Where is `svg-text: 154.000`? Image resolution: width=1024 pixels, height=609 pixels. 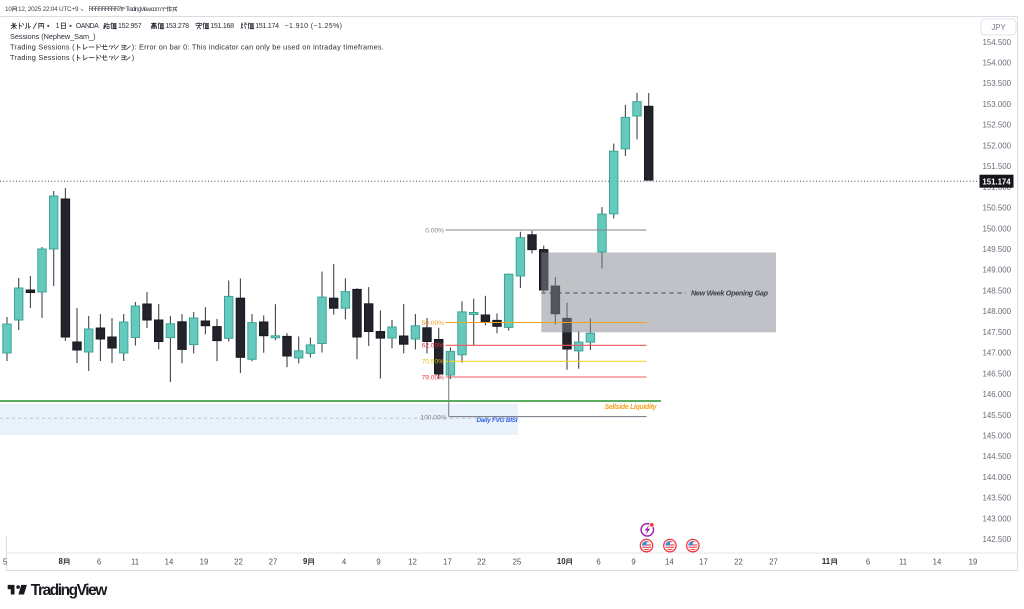 svg-text: 154.000 is located at coordinates (996, 63).